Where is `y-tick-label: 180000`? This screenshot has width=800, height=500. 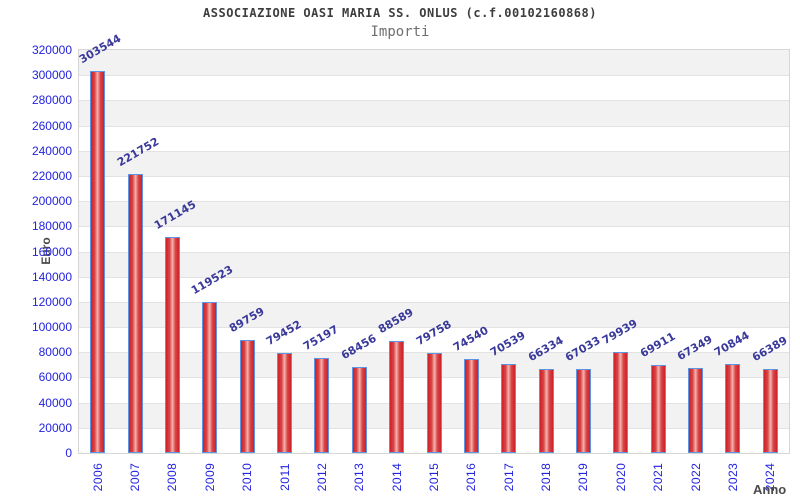 y-tick-label: 180000 is located at coordinates (51, 226).